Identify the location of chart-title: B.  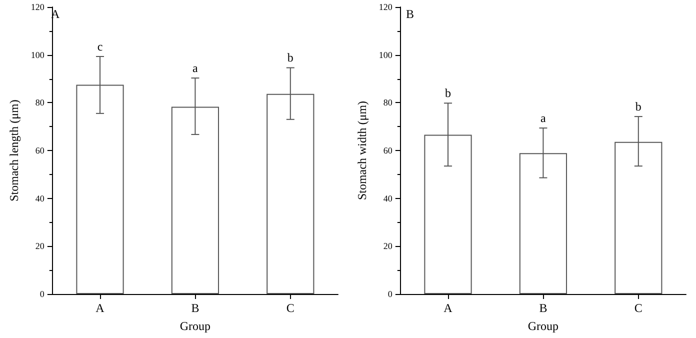
(410, 14).